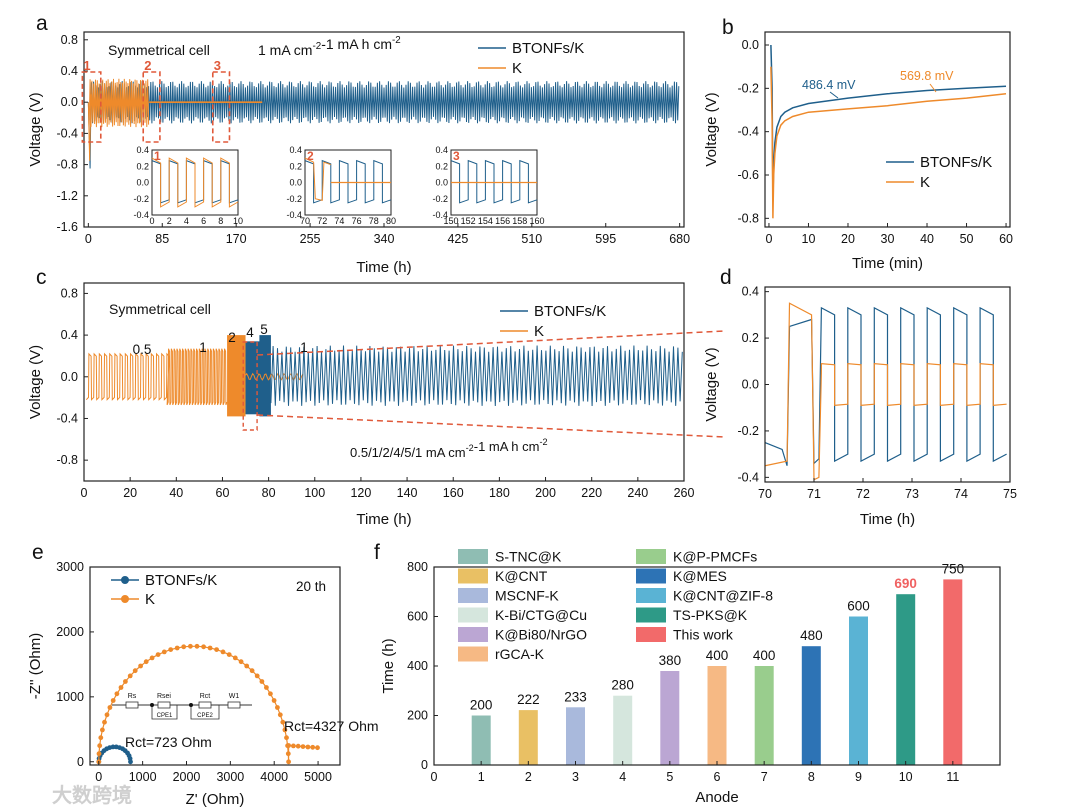 The image size is (1080, 811). Describe the element at coordinates (548, 48) in the screenshot. I see `a-legend-btonfs-text: BTONFs/K` at that location.